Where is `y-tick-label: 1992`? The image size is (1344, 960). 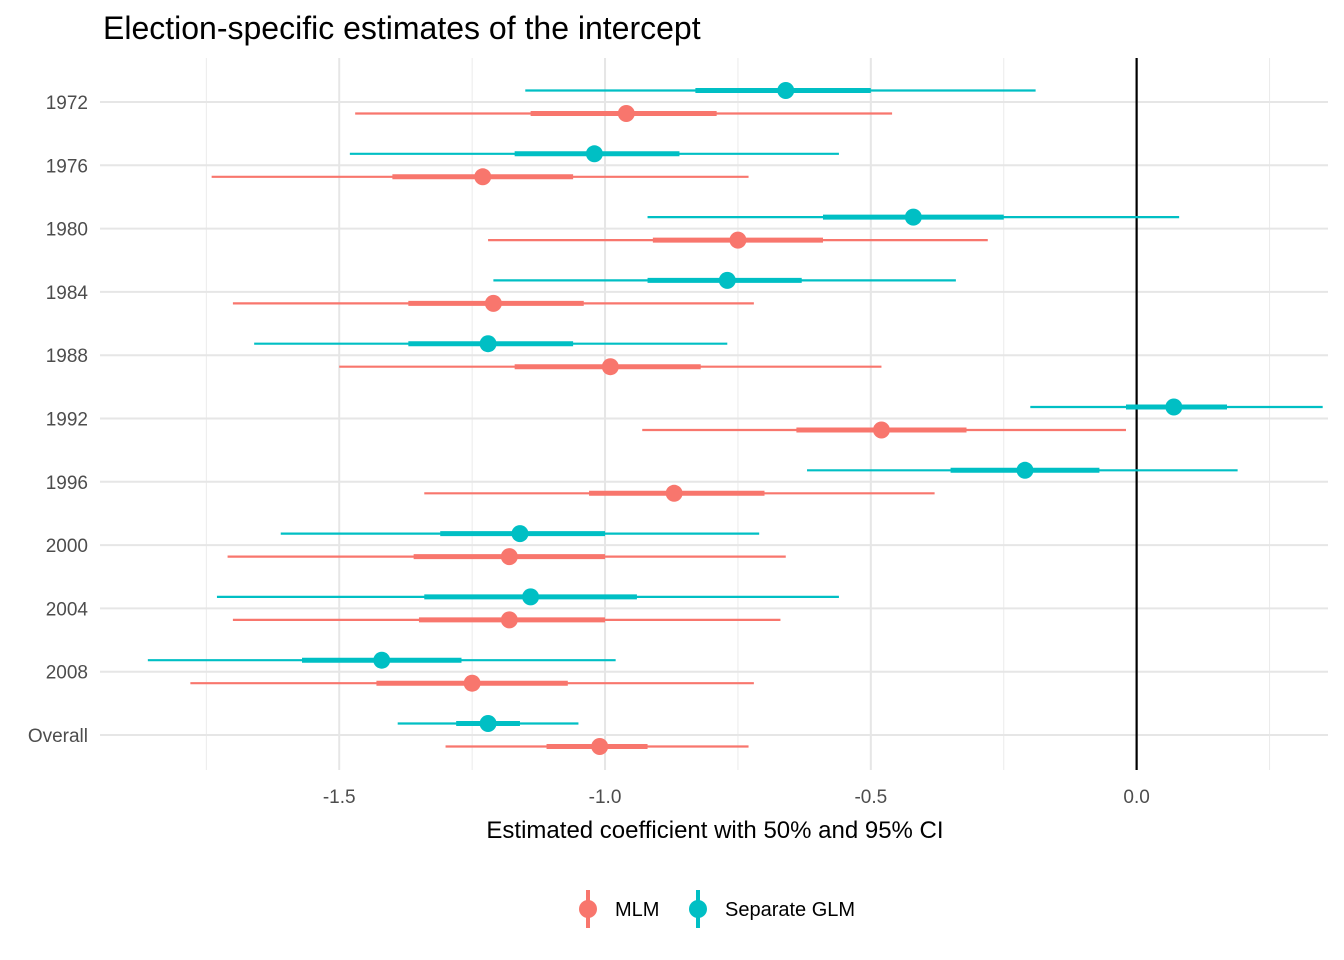
y-tick-label: 1992 is located at coordinates (67, 420).